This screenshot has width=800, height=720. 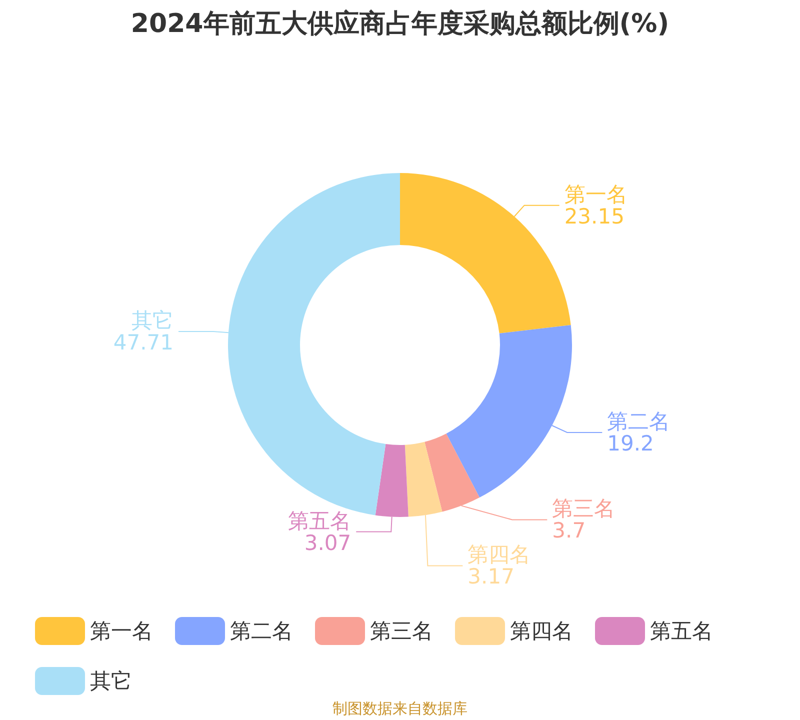 What do you see at coordinates (111, 681) in the screenshot?
I see `legend-label: 其它` at bounding box center [111, 681].